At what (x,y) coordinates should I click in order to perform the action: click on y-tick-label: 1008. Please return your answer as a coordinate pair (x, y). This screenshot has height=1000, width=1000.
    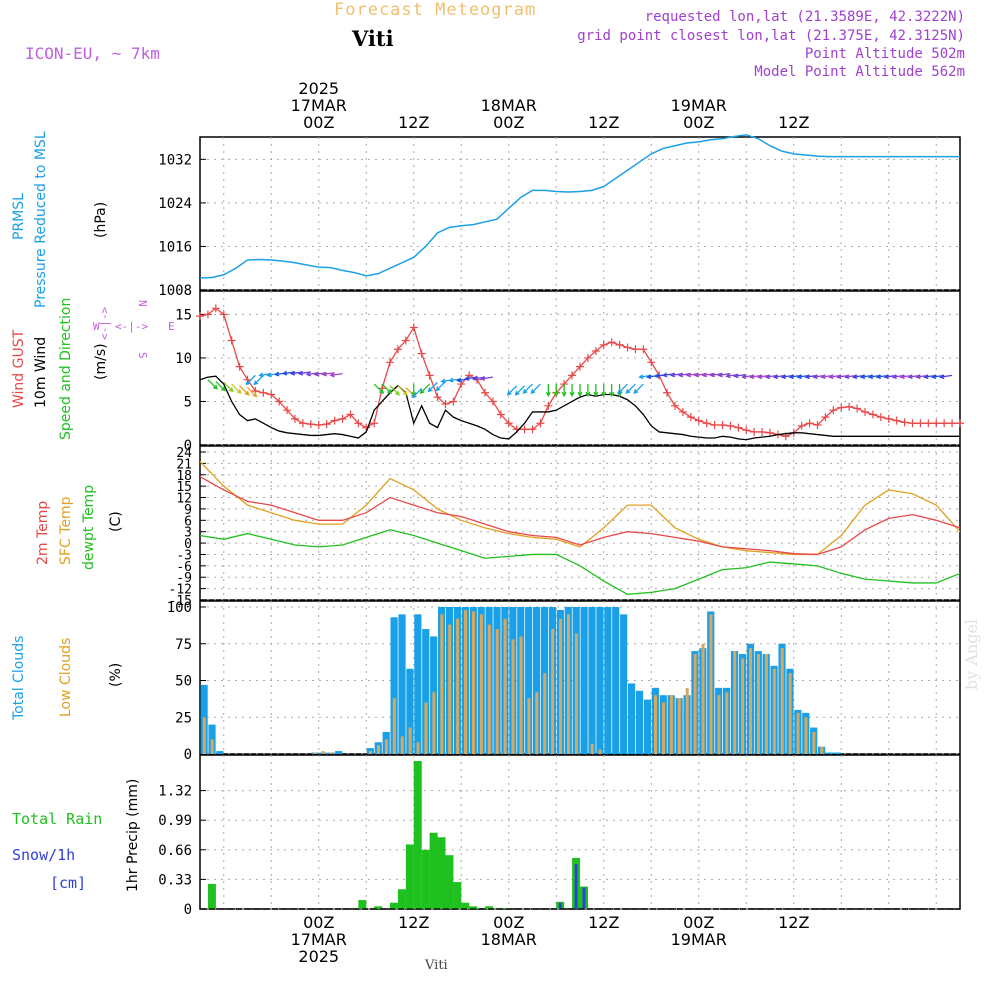
    Looking at the image, I should click on (175, 291).